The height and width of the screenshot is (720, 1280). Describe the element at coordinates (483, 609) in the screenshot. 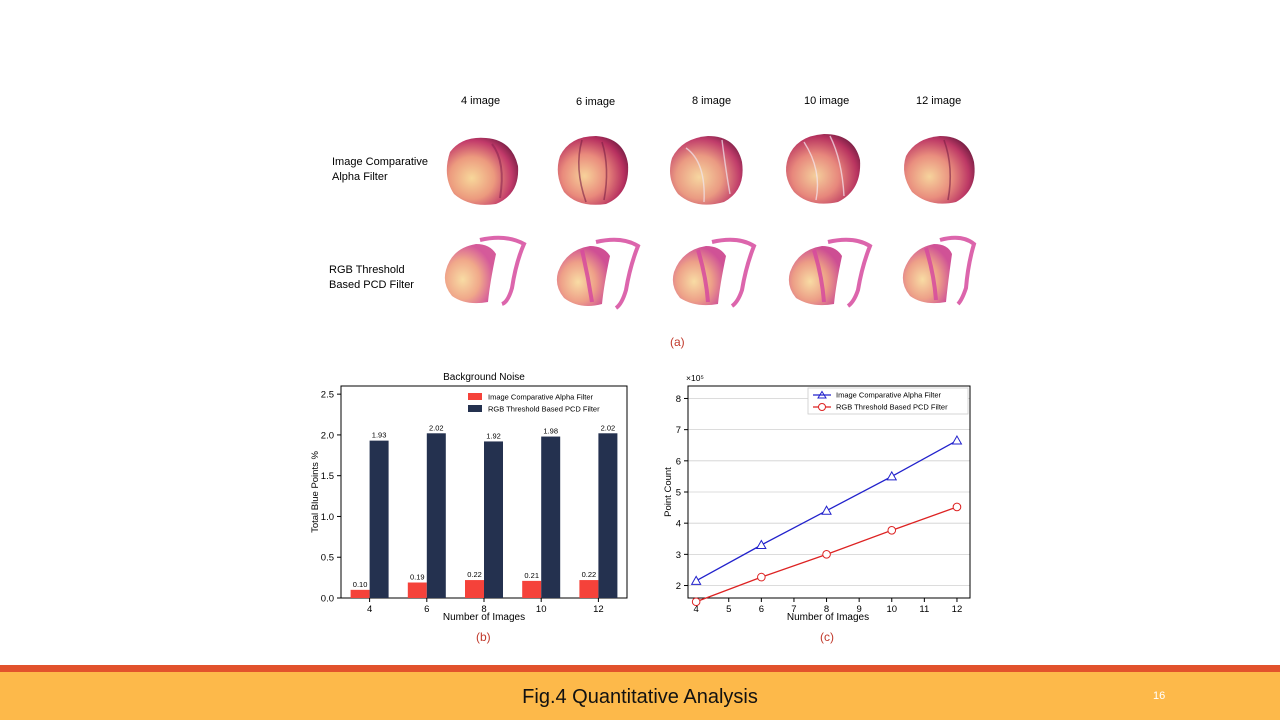

I see `bar-chart-x-tick-label: 8` at that location.